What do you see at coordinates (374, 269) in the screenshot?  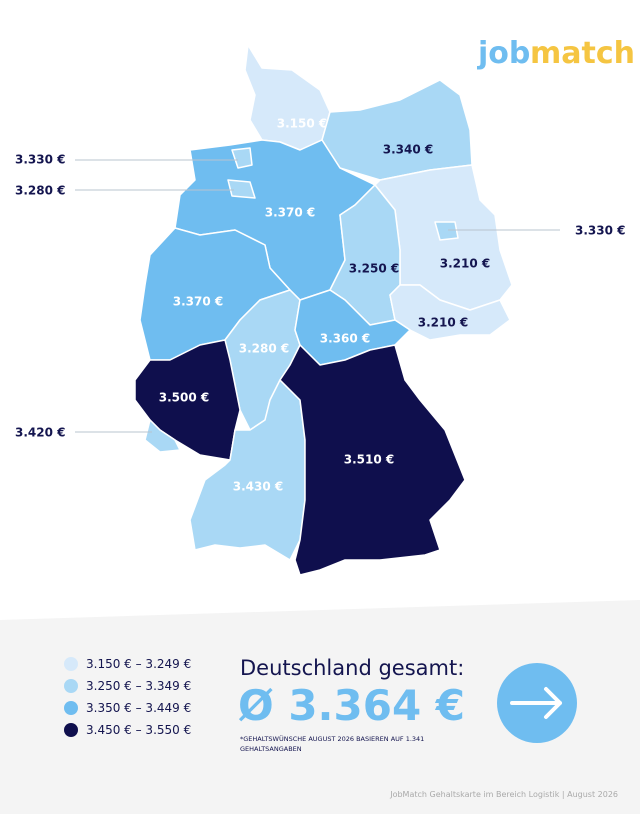 I see `region-label: 3.250 €` at bounding box center [374, 269].